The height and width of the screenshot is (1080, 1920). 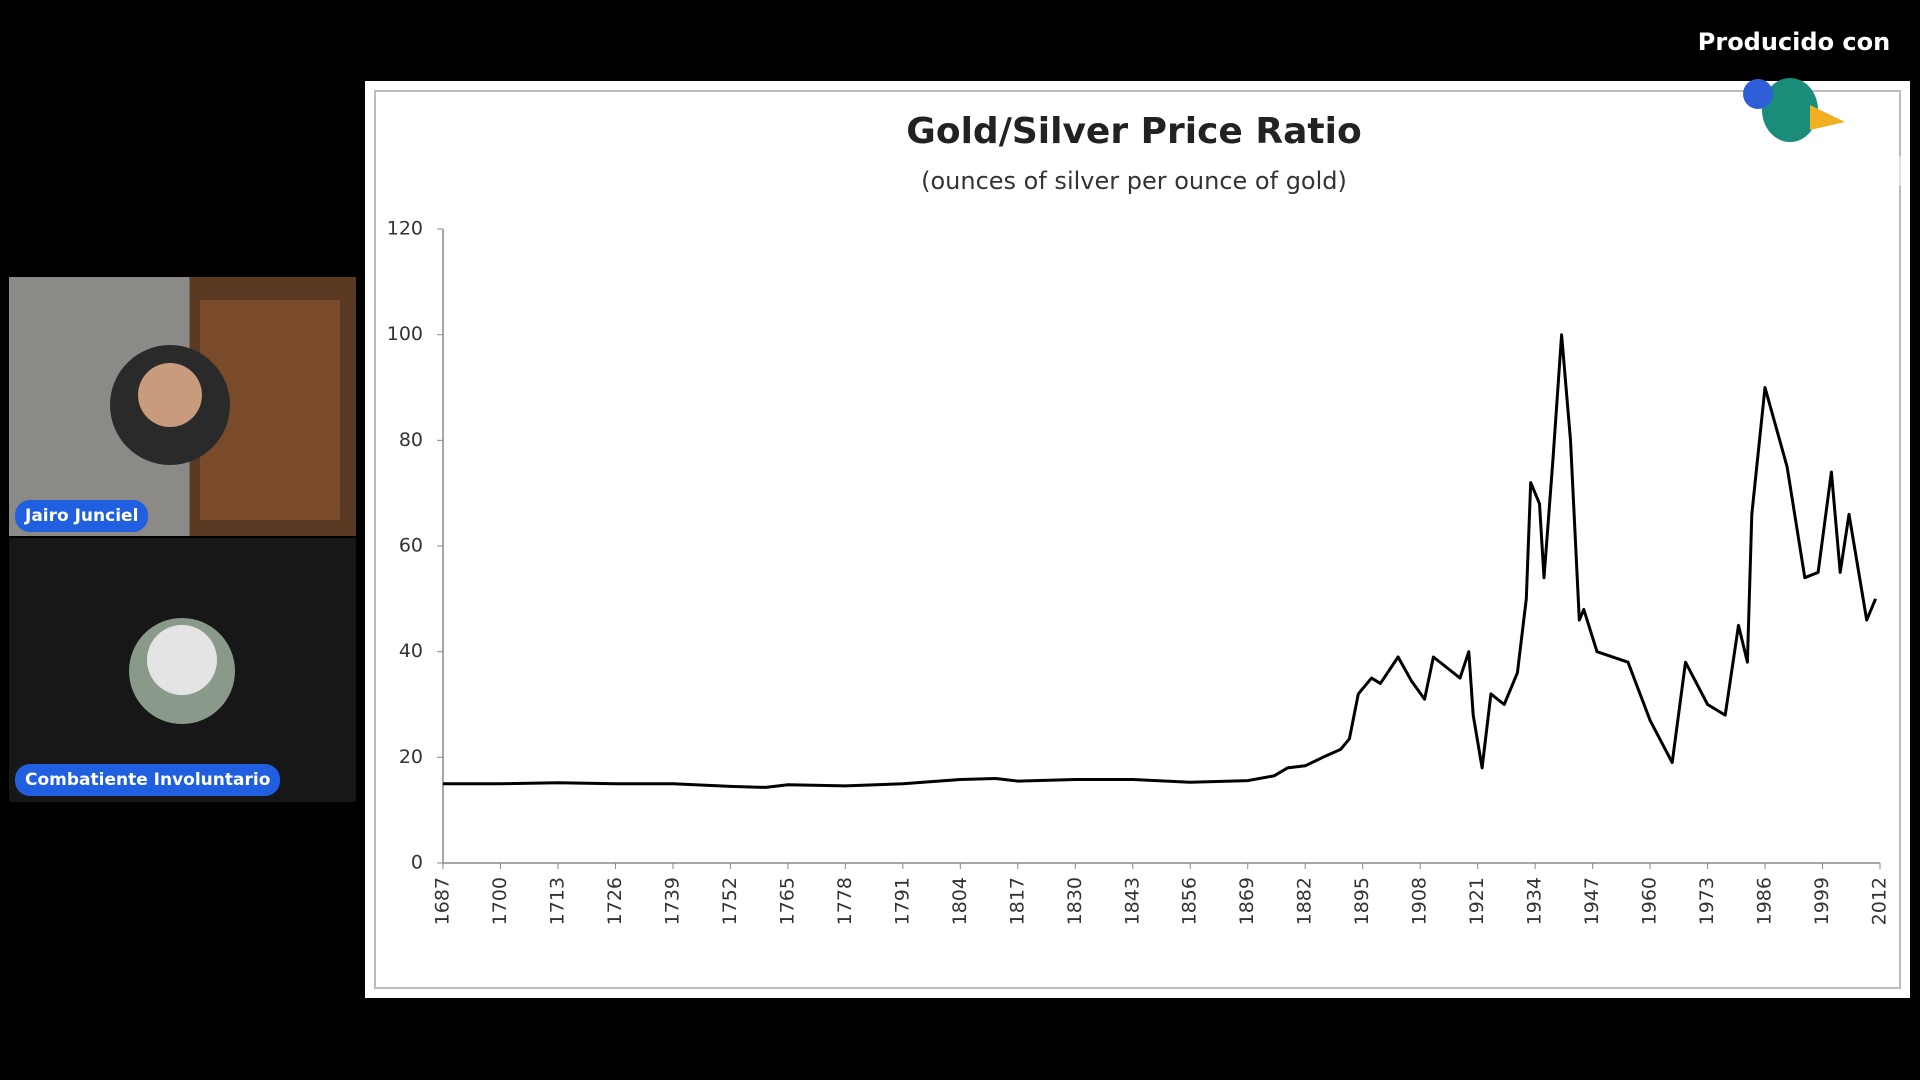 I want to click on x-tick-label: 2012, so click(x=1880, y=901).